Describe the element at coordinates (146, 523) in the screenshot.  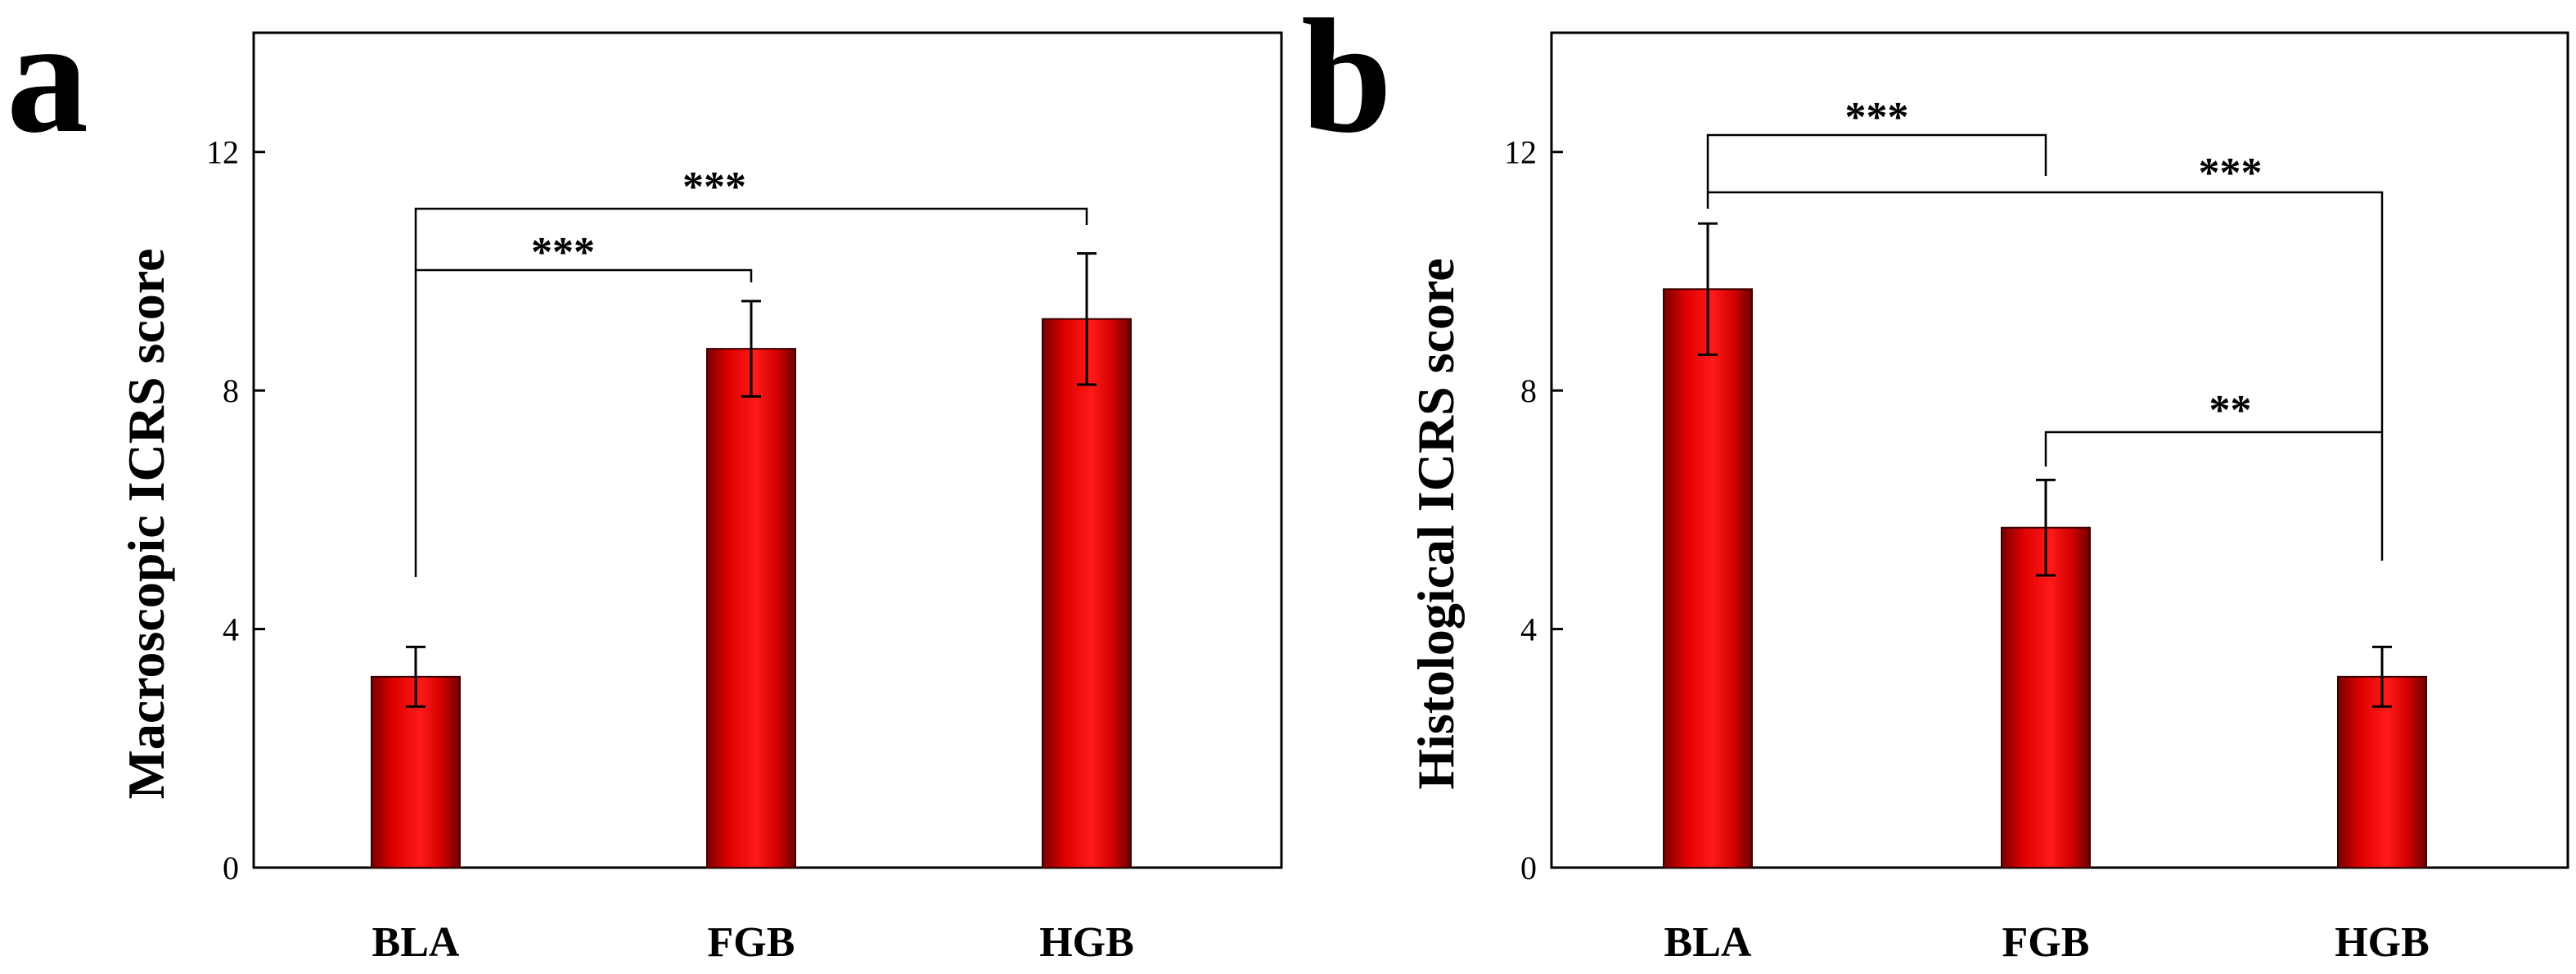
I see `y-axis-label-a: Macroscopic ICRS score` at that location.